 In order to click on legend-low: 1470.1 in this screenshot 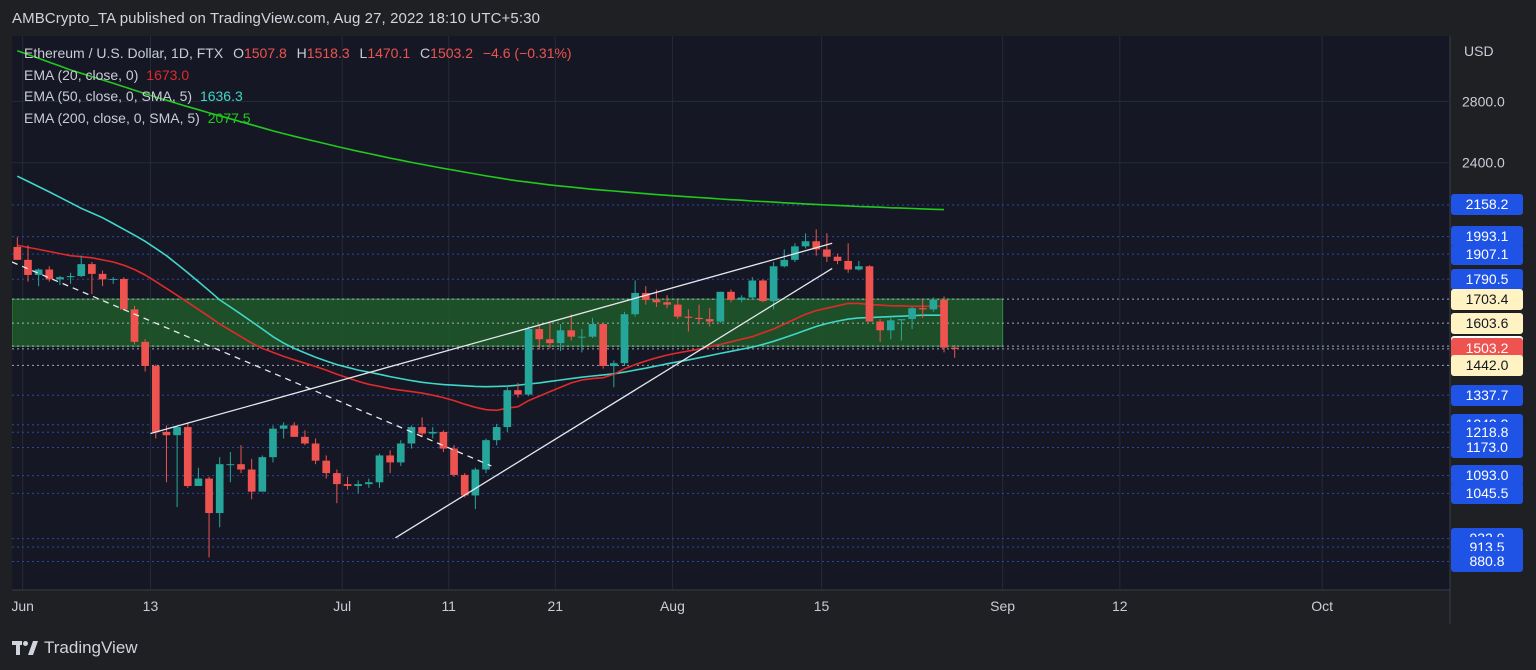, I will do `click(389, 53)`.